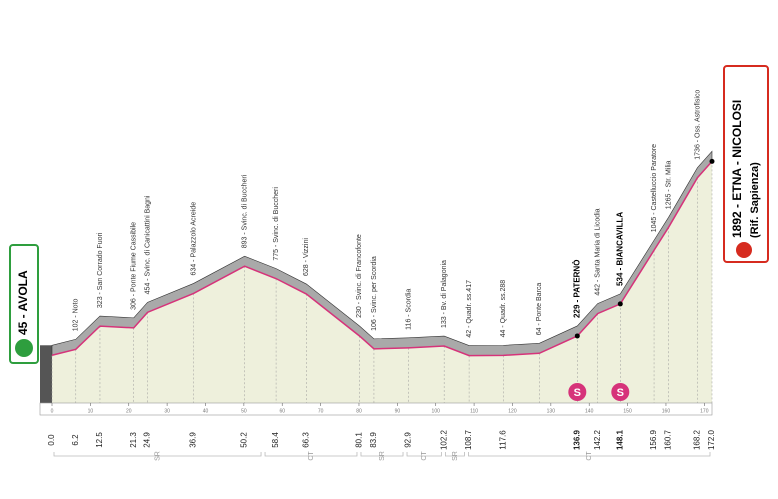  What do you see at coordinates (321, 411) in the screenshot?
I see `x-tick-label: 70` at bounding box center [321, 411].